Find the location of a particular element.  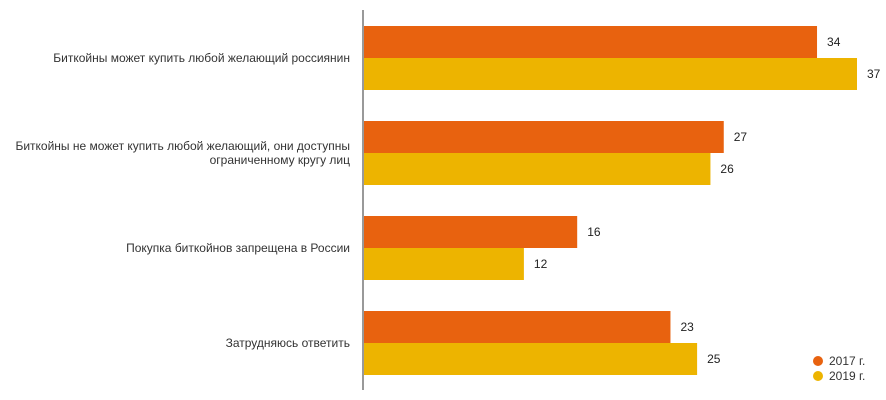

category-label-3-line-0: Затрудняюсь ответить is located at coordinates (288, 343).